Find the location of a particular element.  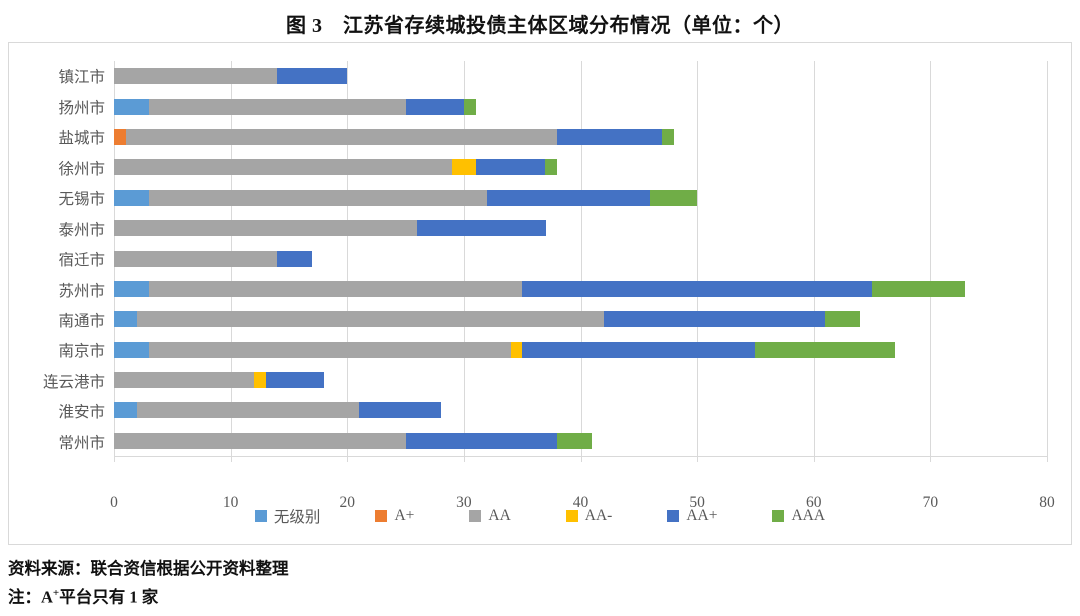

legend-label: AA+ is located at coordinates (702, 515).